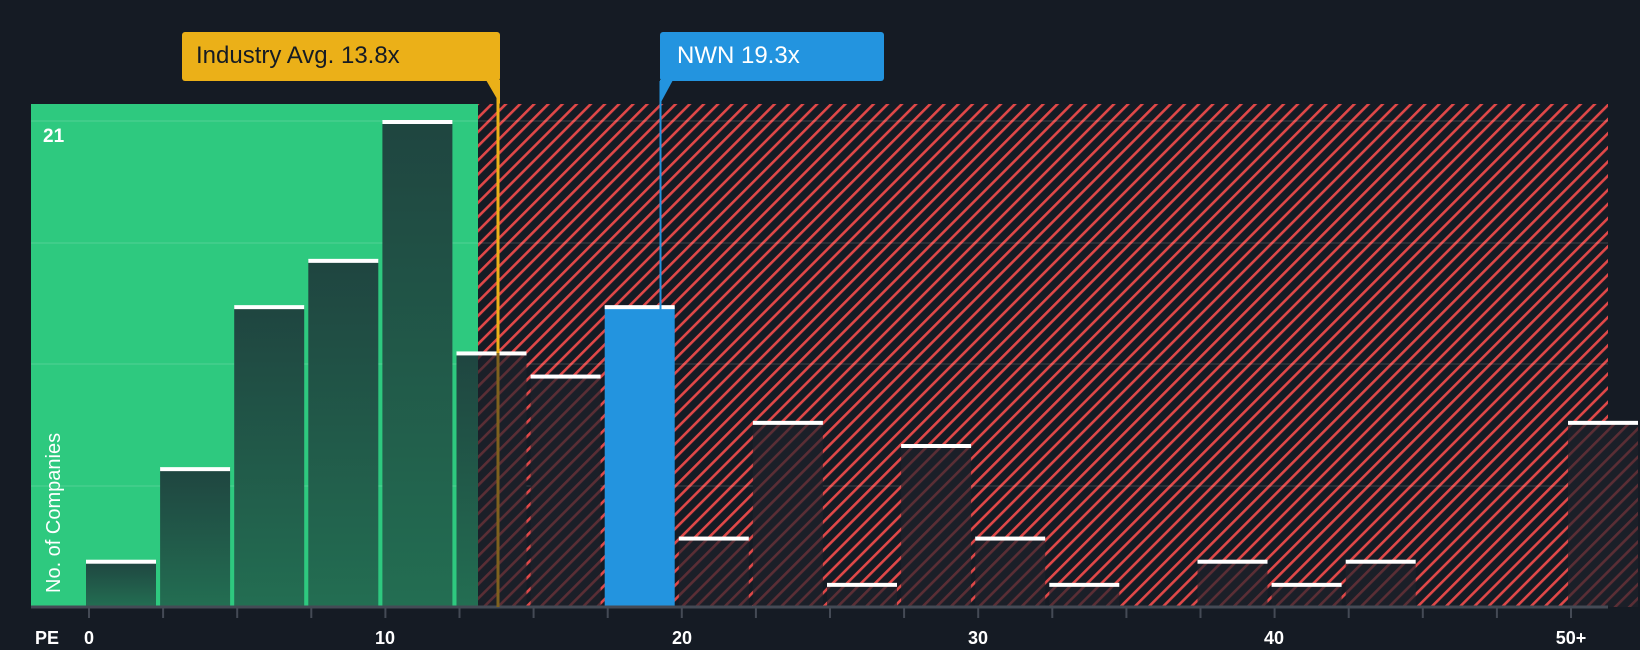 The height and width of the screenshot is (650, 1640). I want to click on x-tick-label: 40, so click(1274, 638).